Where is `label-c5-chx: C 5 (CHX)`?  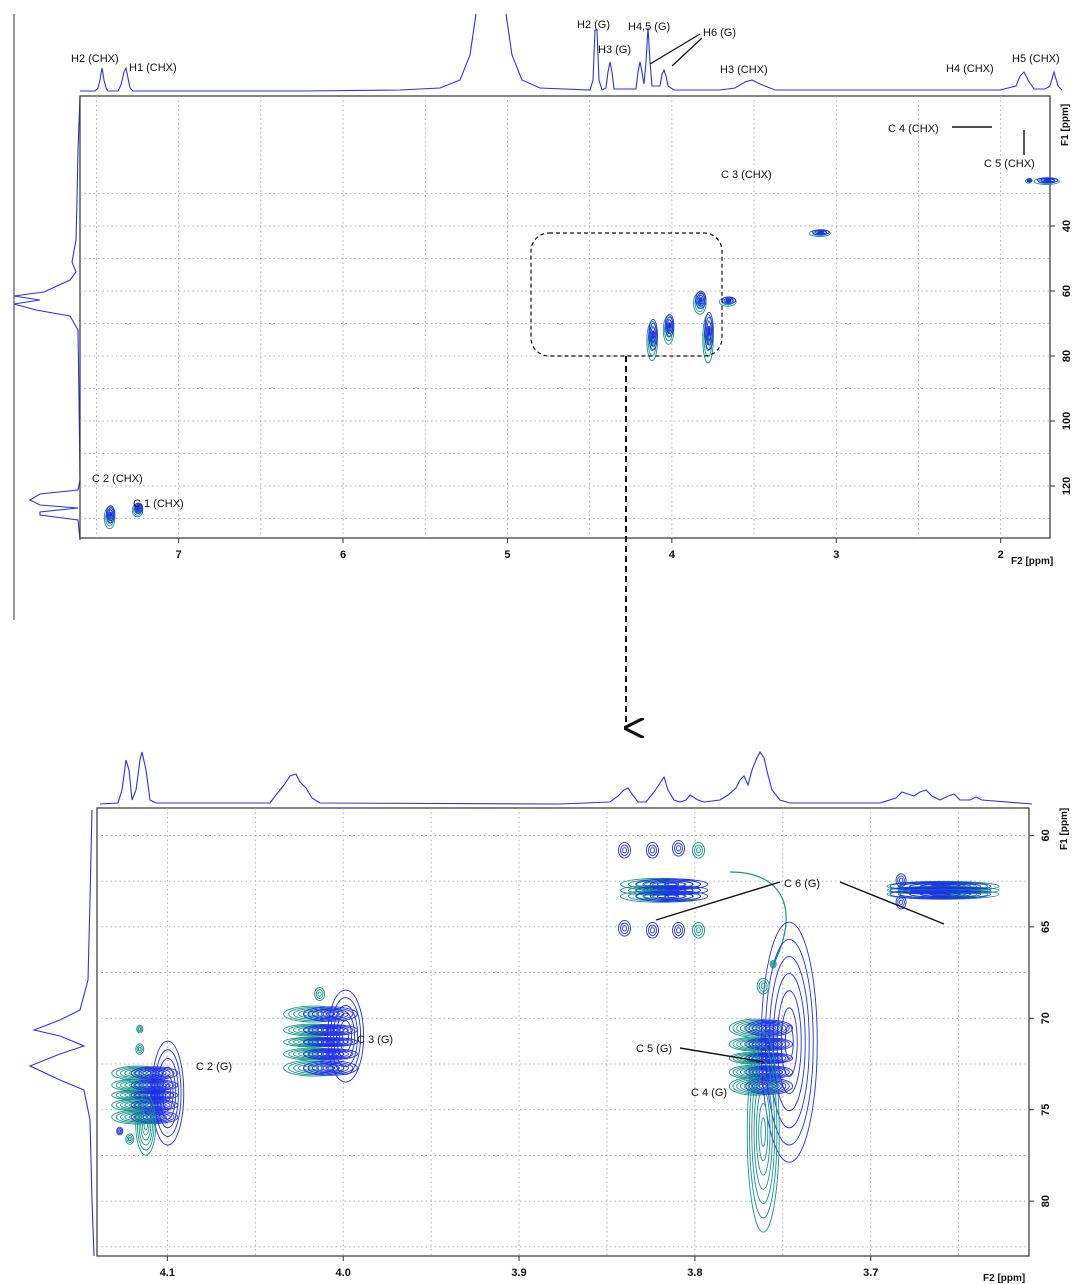 label-c5-chx: C 5 (CHX) is located at coordinates (1009, 164).